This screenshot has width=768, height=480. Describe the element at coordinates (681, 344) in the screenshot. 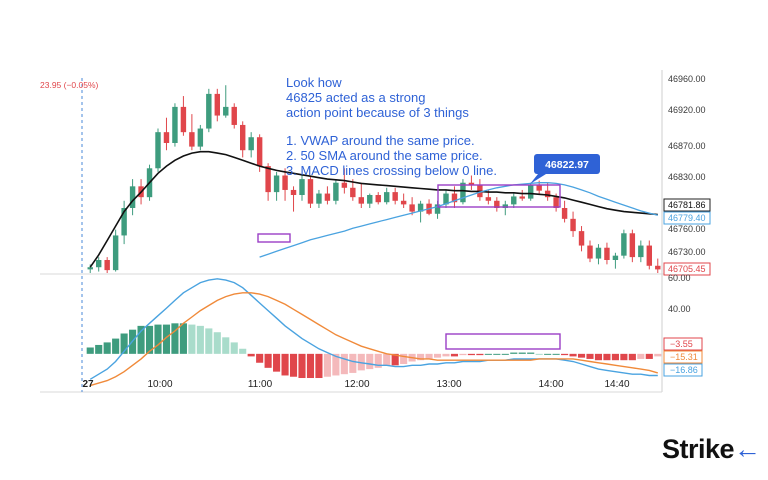

I see `macd-tag-label: −3.55` at that location.